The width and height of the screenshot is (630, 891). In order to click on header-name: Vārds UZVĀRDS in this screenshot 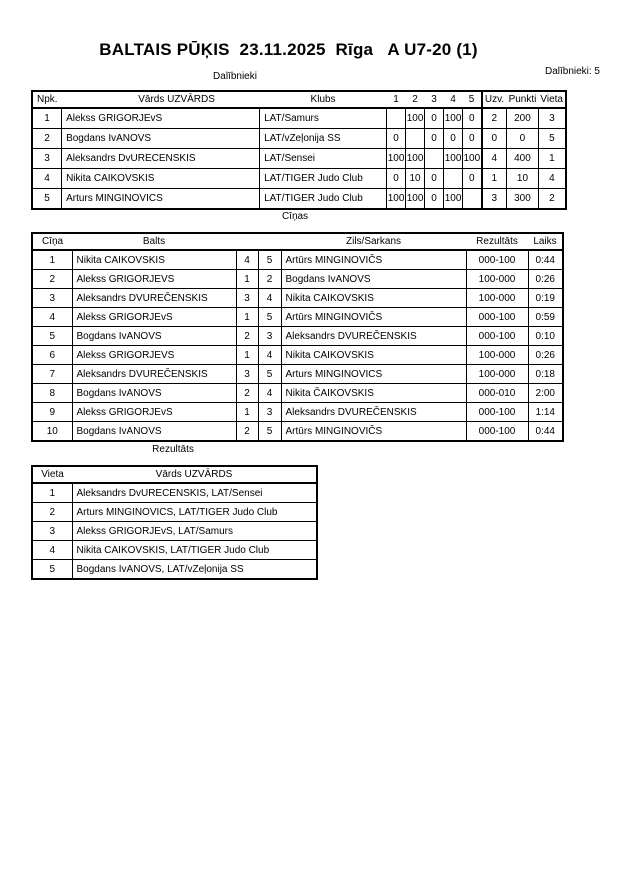, I will do `click(160, 100)`.